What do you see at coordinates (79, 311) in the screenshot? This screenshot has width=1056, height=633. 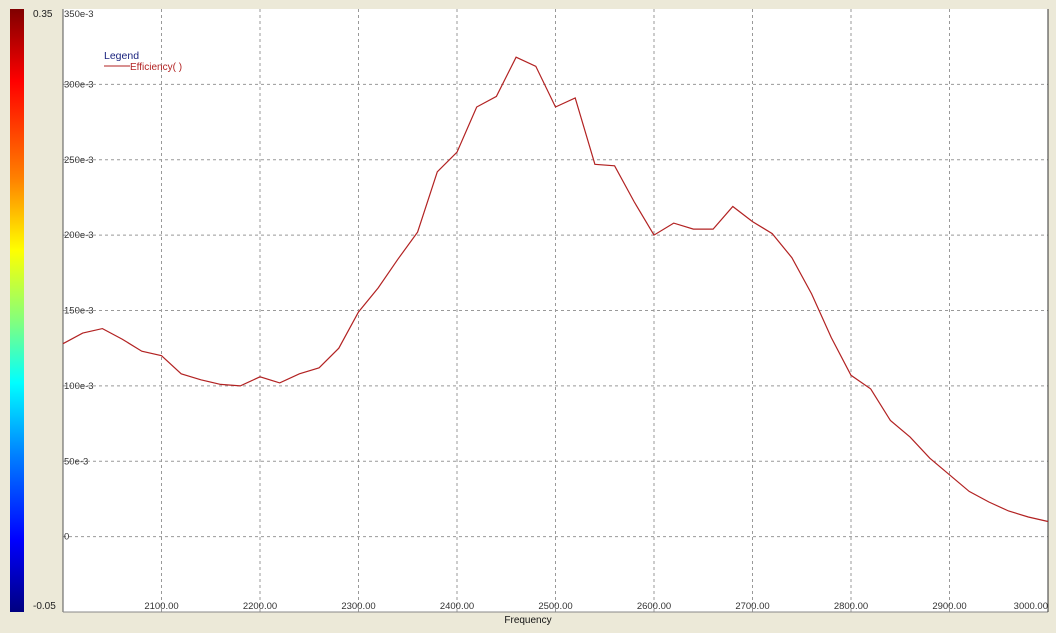 I see `y-tick-label: 150e-3` at bounding box center [79, 311].